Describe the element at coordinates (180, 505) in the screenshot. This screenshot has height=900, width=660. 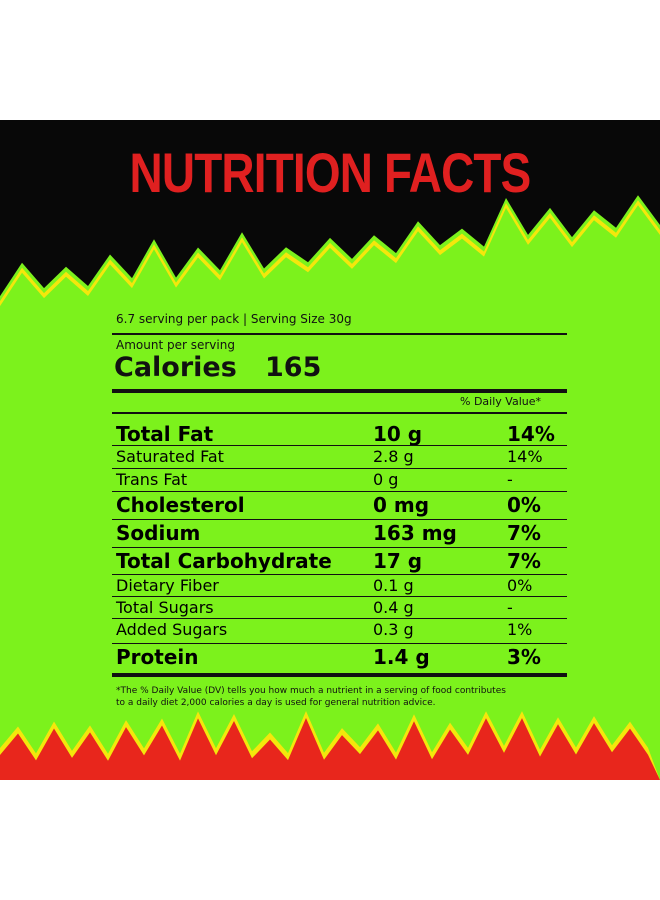
I see `nutrient-name: Cholesterol` at that location.